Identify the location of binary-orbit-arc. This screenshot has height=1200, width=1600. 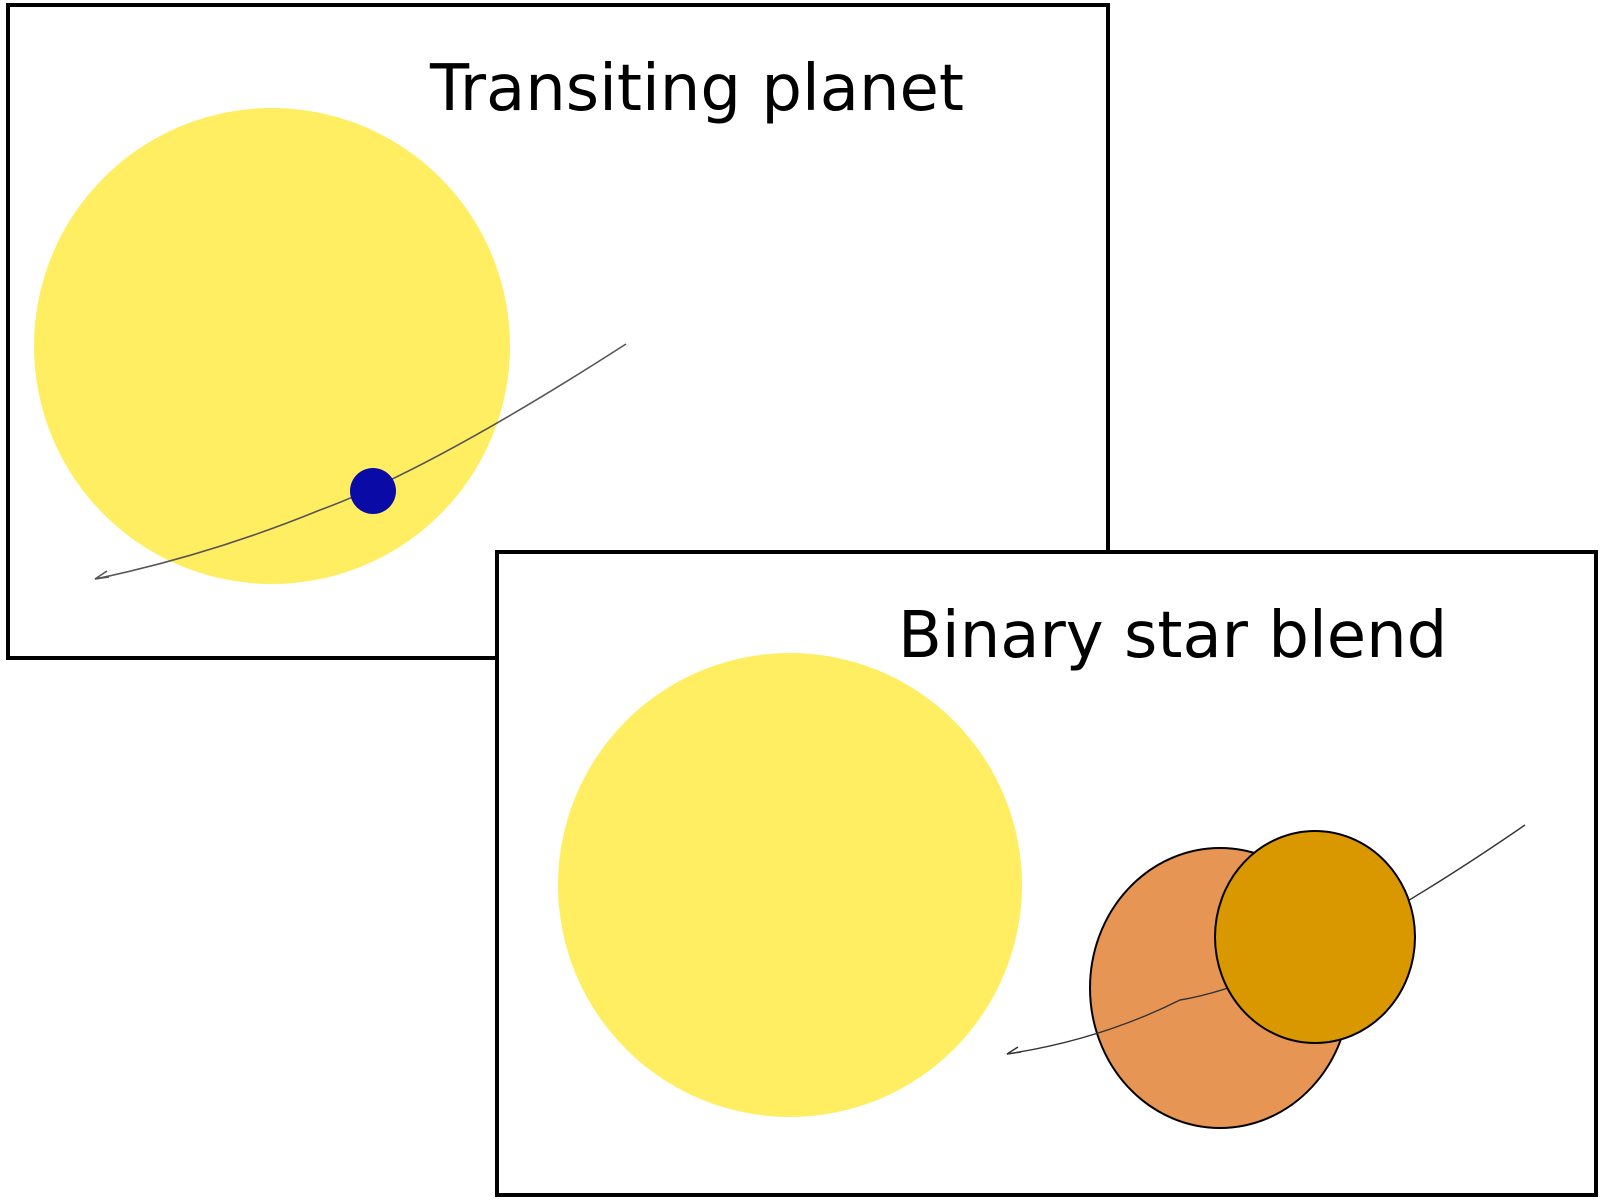
(1266, 939).